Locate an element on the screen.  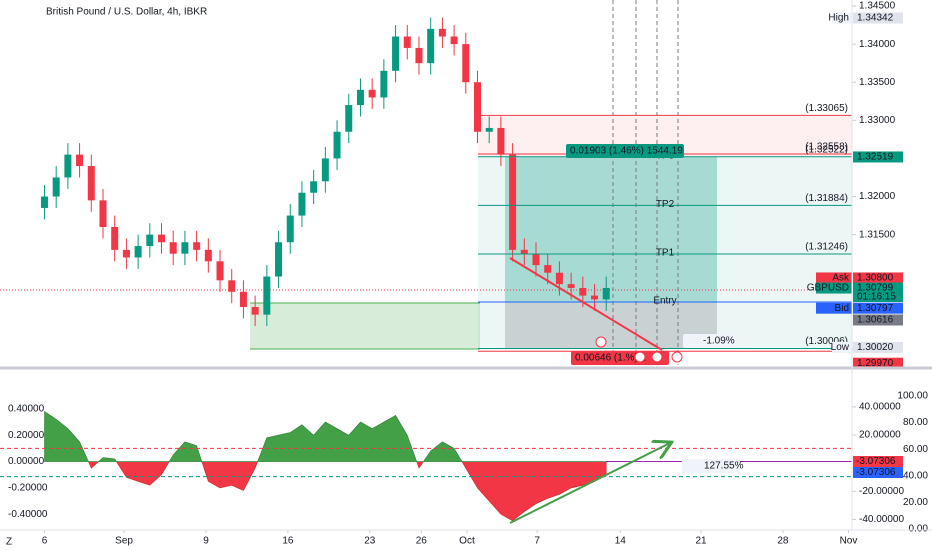
level-label: (1.32522) is located at coordinates (826, 149).